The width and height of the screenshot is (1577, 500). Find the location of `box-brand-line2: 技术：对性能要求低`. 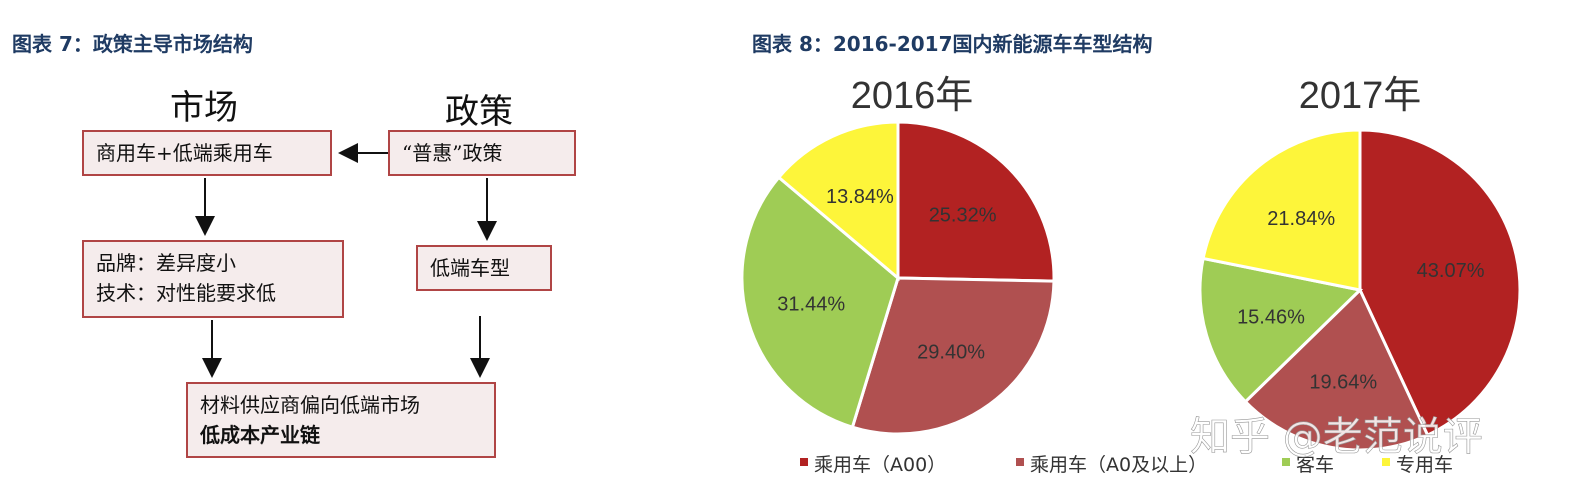

box-brand-line2: 技术：对性能要求低 is located at coordinates (186, 293).